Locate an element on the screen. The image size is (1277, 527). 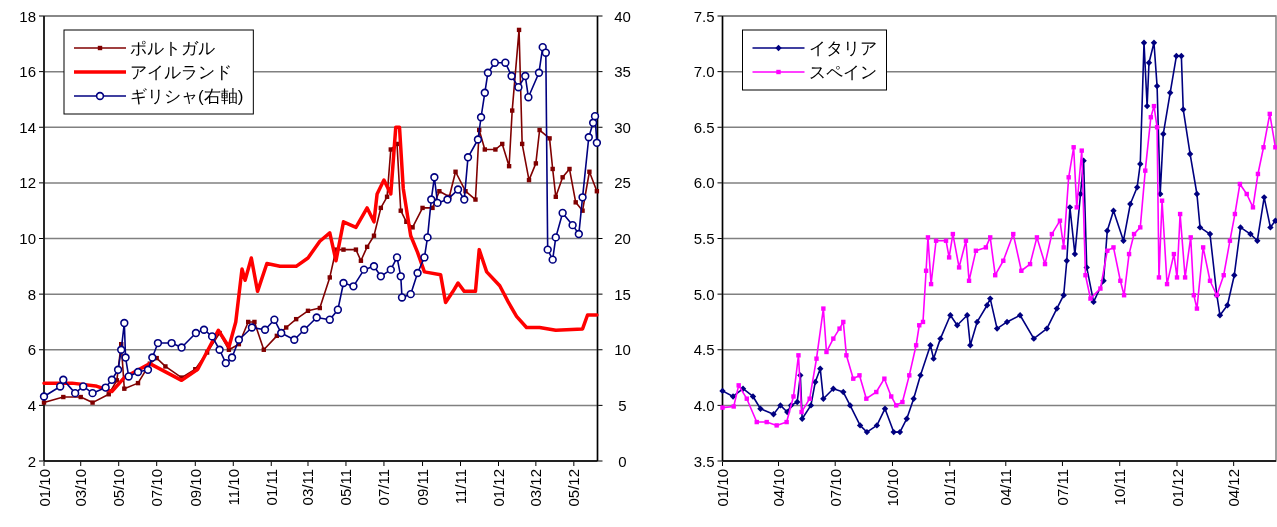
y-tick-label: 2 is located at coordinates (31, 461).